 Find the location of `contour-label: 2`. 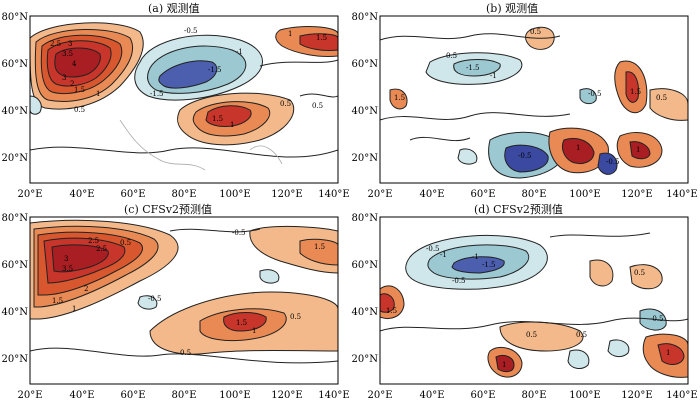

contour-label: 2 is located at coordinates (86, 289).